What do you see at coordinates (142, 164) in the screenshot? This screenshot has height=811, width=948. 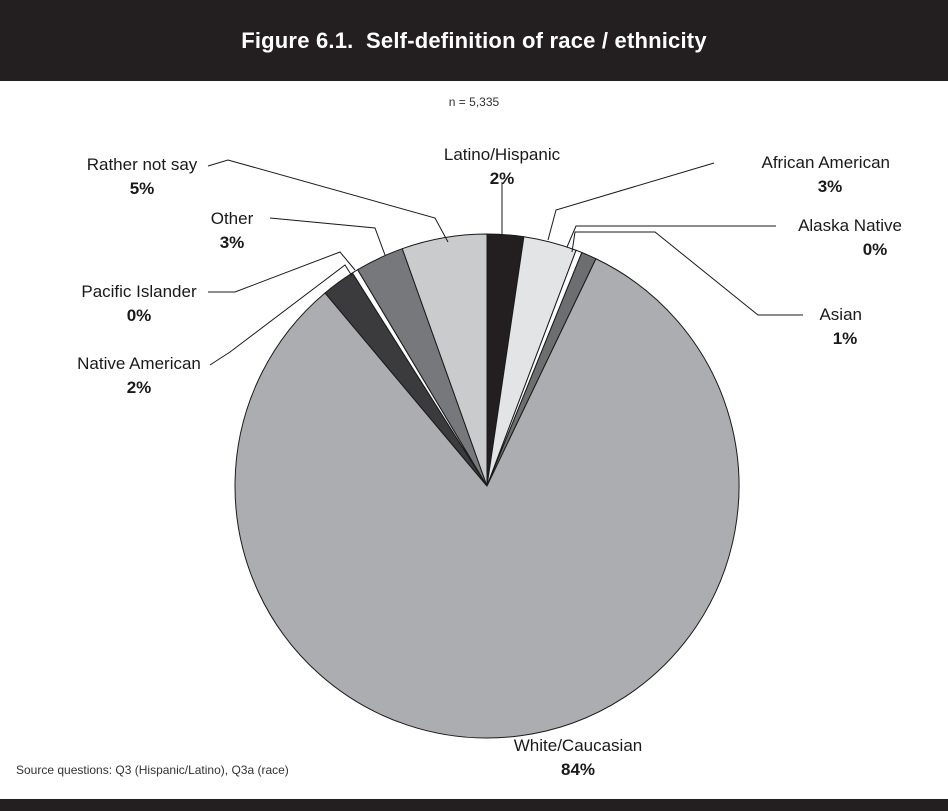 I see `slice-label-rather-not-say: Rather not say` at bounding box center [142, 164].